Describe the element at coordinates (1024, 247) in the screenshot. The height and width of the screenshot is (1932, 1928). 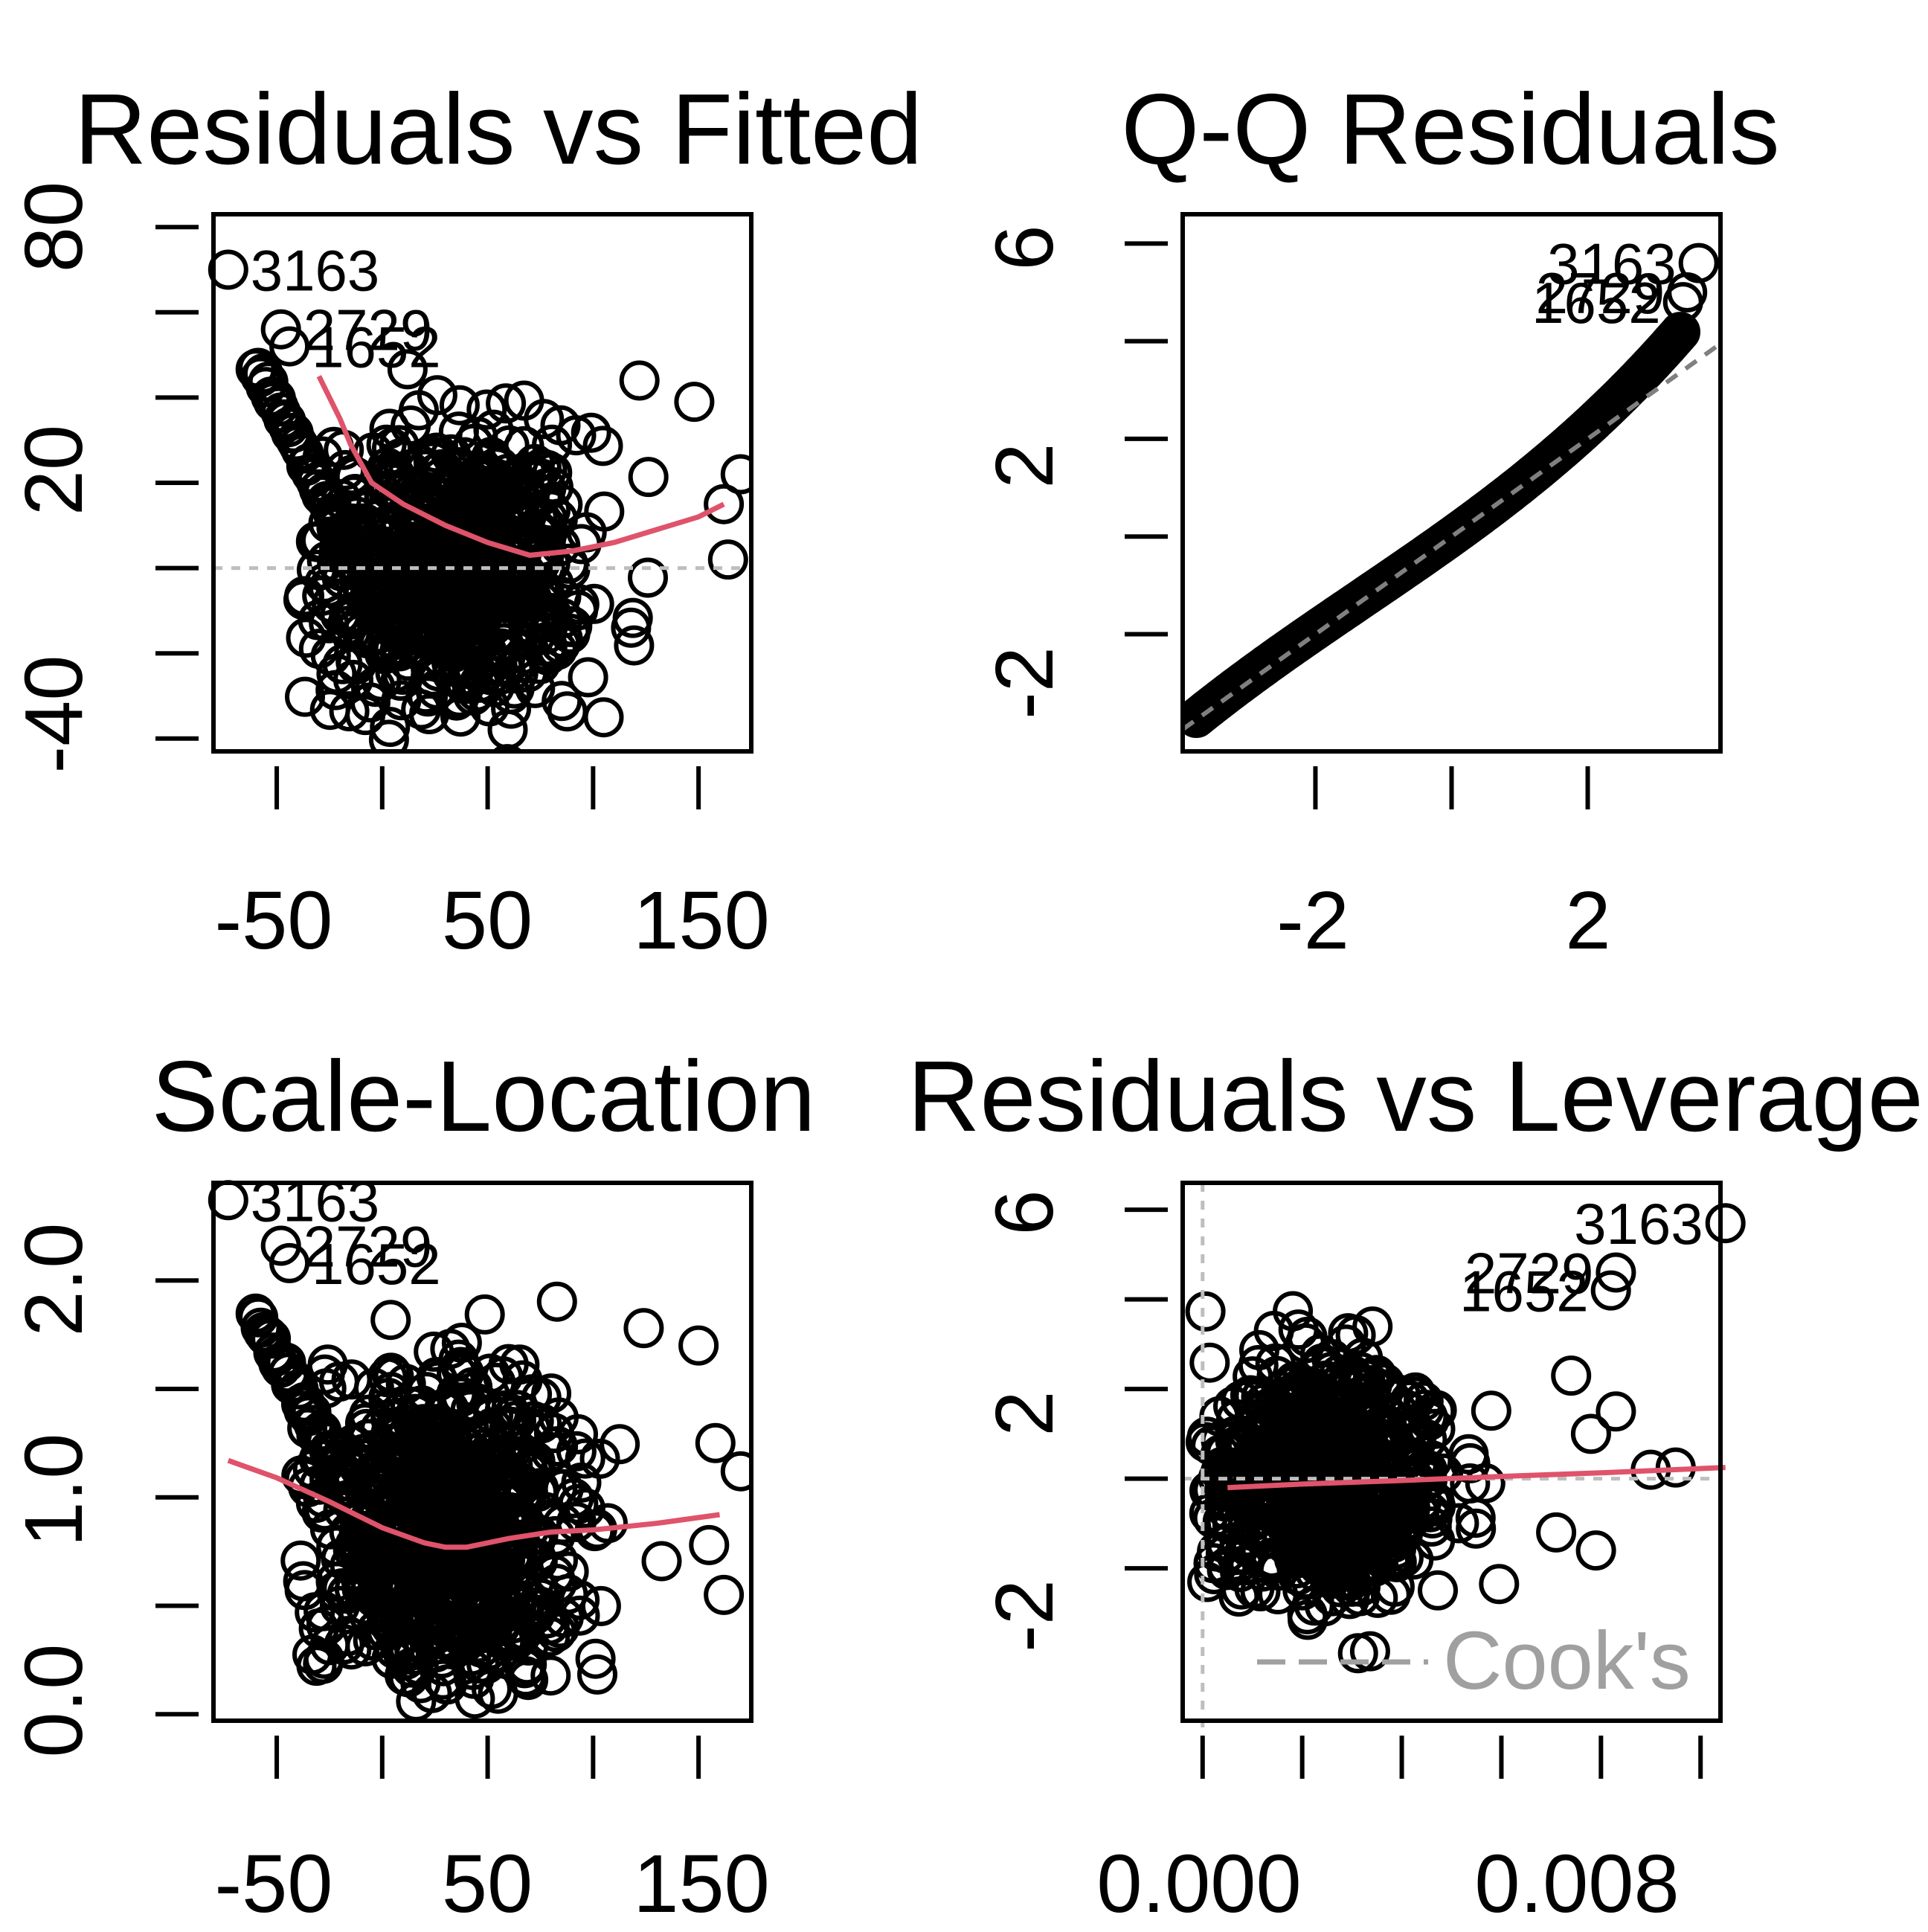
I see `y-tick-label: 6` at that location.